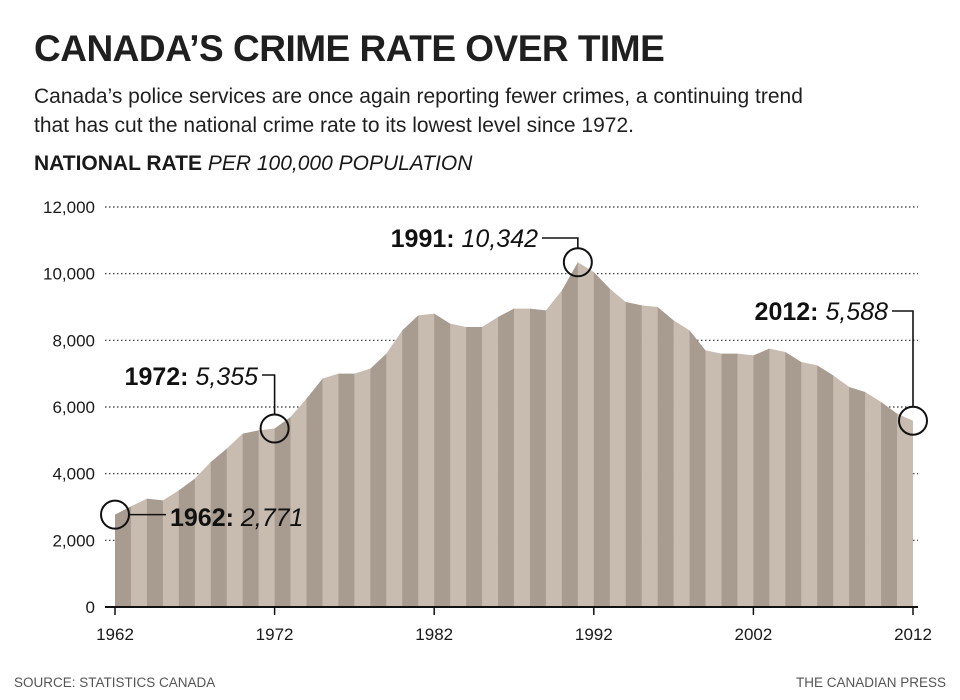 This screenshot has width=960, height=700. Describe the element at coordinates (69, 207) in the screenshot. I see `y-tick-label: 12,000` at that location.